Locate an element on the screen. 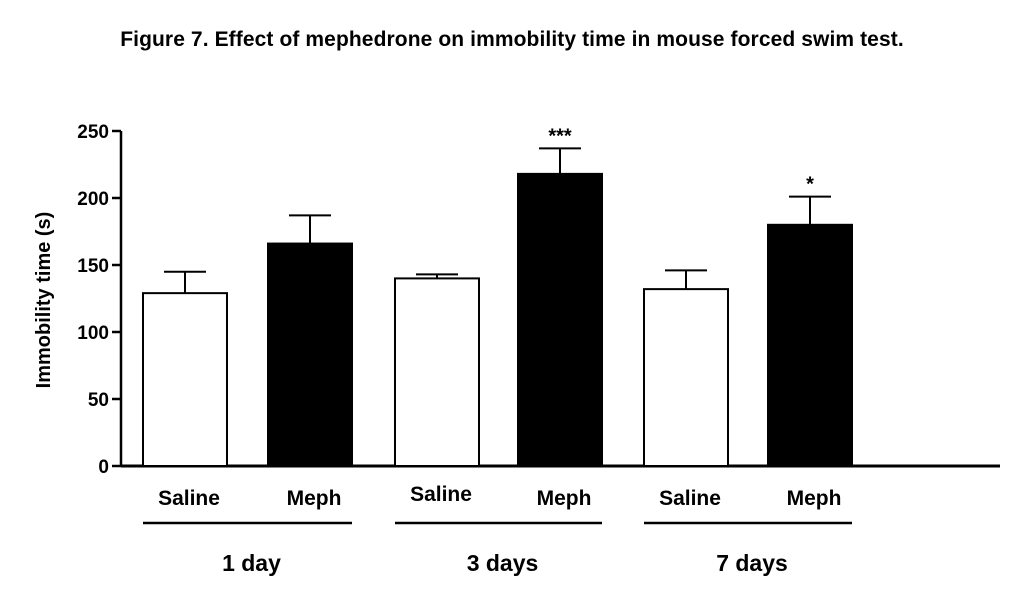 The image size is (1024, 595). y-tick-label: 100 is located at coordinates (93, 333).